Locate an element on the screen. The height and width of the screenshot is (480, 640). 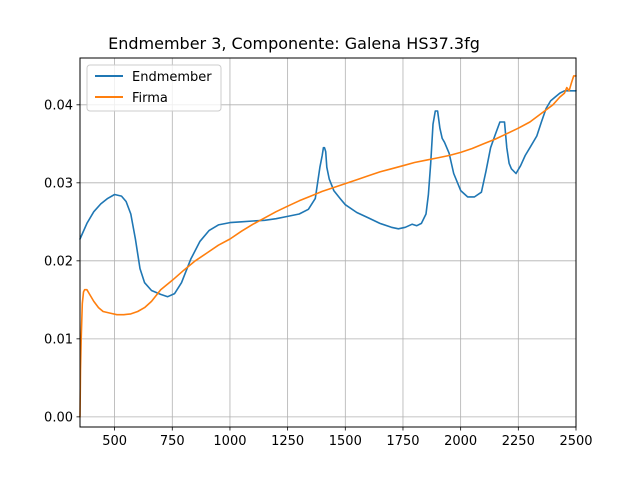
y-tick-label: 0.01 is located at coordinates (58, 339).